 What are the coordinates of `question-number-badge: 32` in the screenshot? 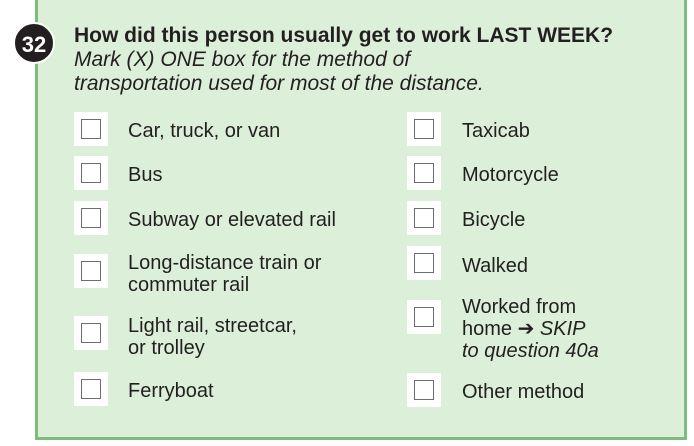 It's located at (34, 43).